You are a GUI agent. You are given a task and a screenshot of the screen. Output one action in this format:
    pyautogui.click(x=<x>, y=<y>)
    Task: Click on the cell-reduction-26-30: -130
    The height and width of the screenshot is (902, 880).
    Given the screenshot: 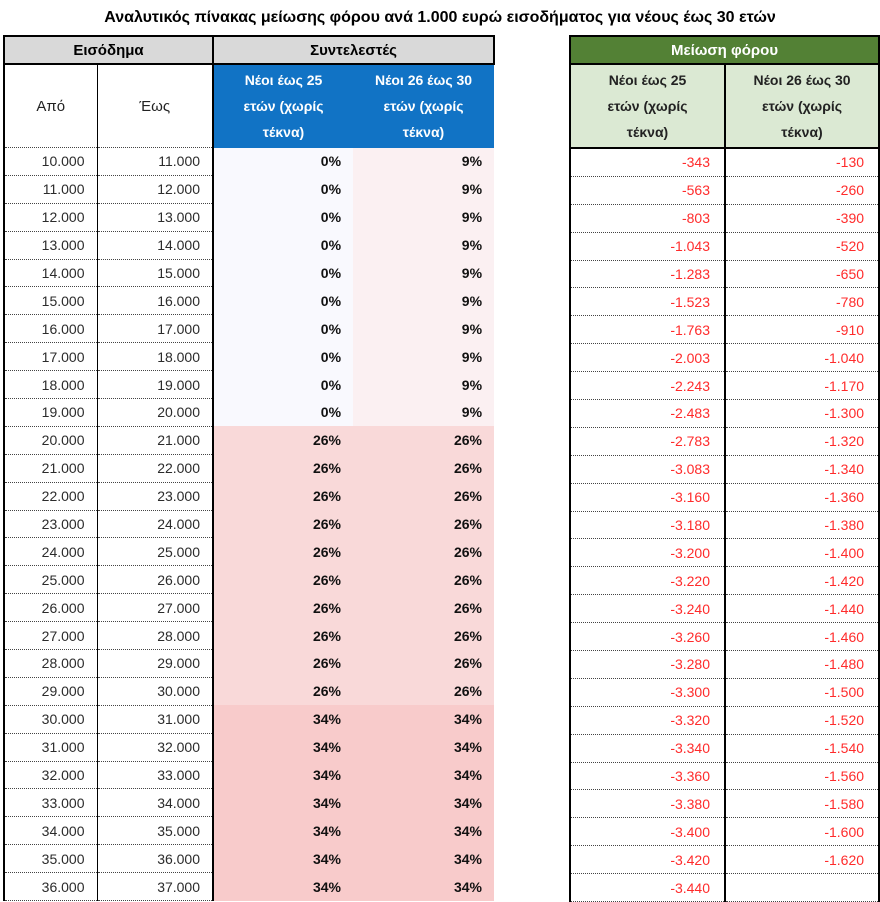 What is the action you would take?
    pyautogui.click(x=802, y=162)
    